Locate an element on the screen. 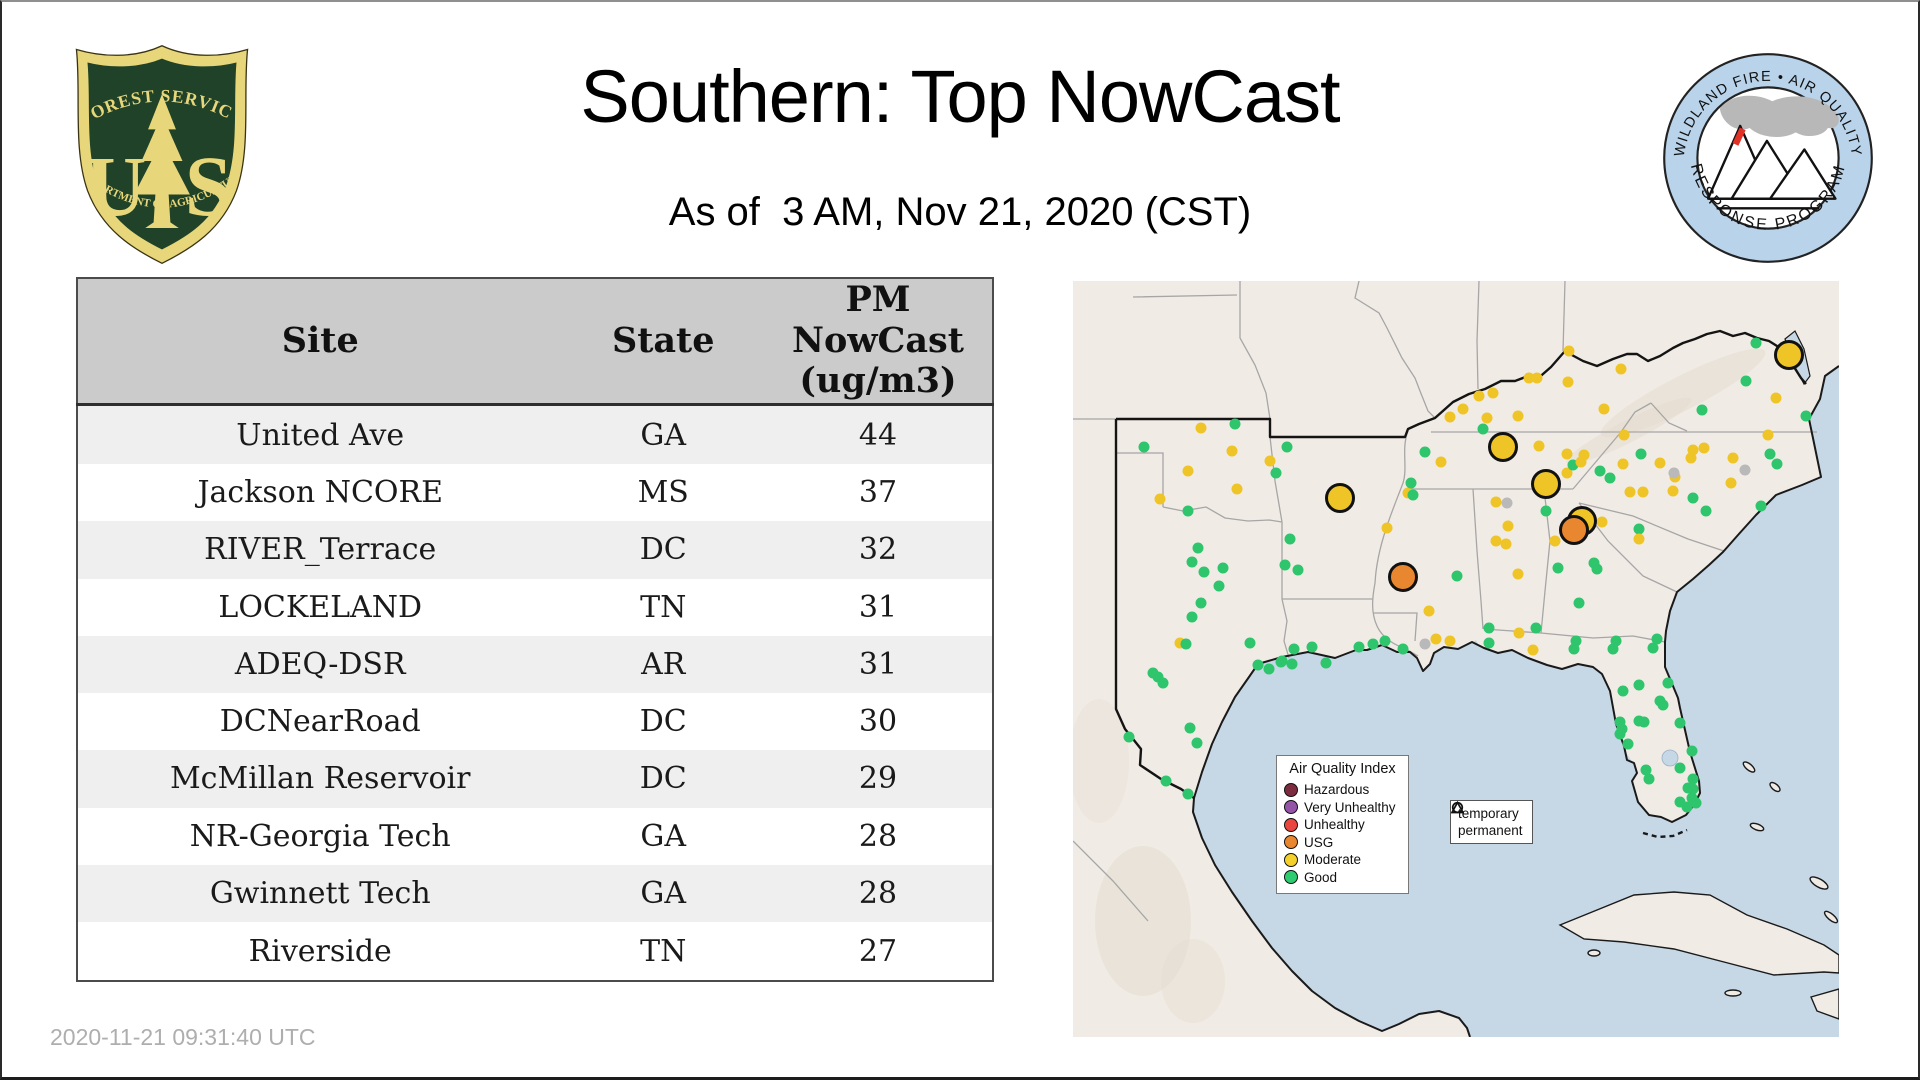 The height and width of the screenshot is (1080, 1920). table-row: McMillan Reservoir DC 29 is located at coordinates (535, 779).